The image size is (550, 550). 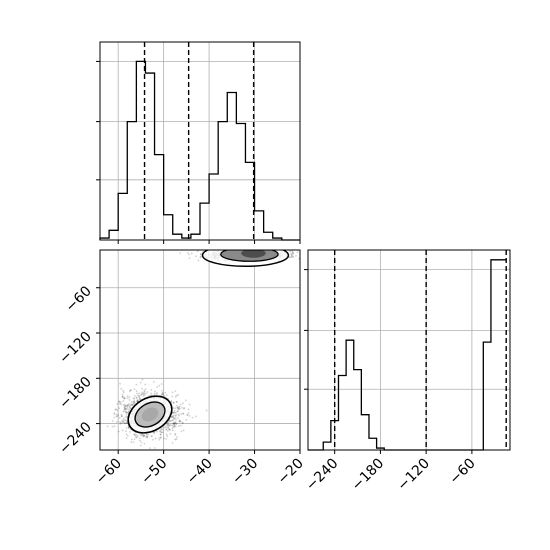 What do you see at coordinates (193, 352) in the screenshot?
I see `joint-plot-area` at bounding box center [193, 352].